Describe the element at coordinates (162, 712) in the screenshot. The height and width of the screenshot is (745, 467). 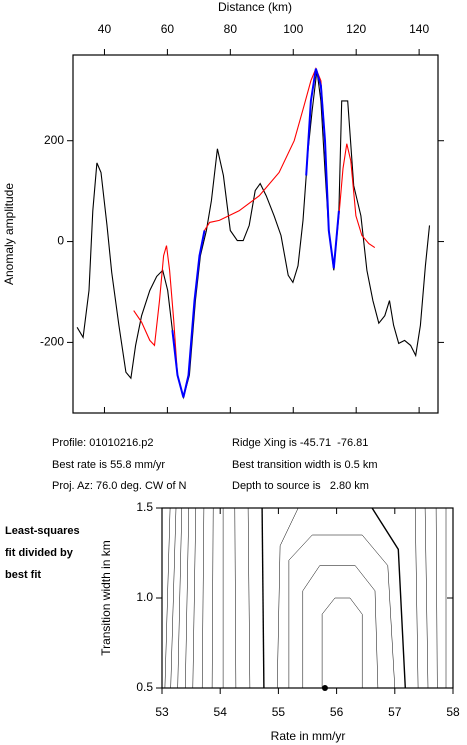
I see `x-tick-label: 53` at that location.